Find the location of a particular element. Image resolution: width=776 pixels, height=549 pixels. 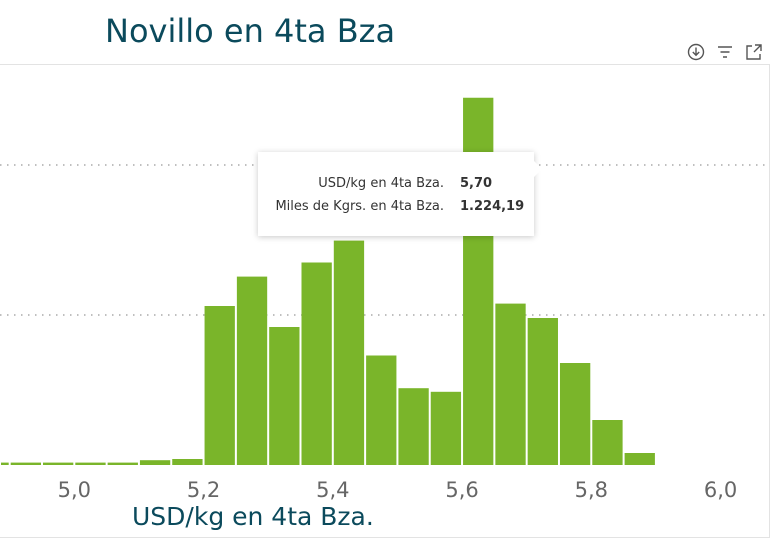

x-tick-label: 5,2 is located at coordinates (203, 490).